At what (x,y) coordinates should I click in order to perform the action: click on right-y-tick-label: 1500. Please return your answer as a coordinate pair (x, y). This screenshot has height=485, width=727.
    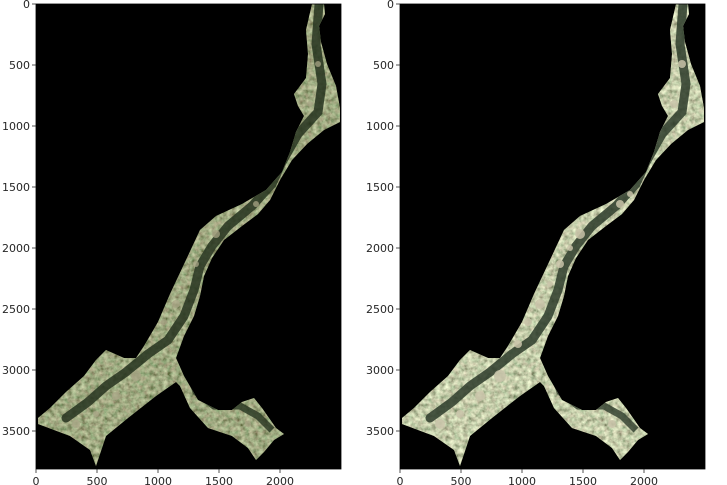
    Looking at the image, I should click on (380, 187).